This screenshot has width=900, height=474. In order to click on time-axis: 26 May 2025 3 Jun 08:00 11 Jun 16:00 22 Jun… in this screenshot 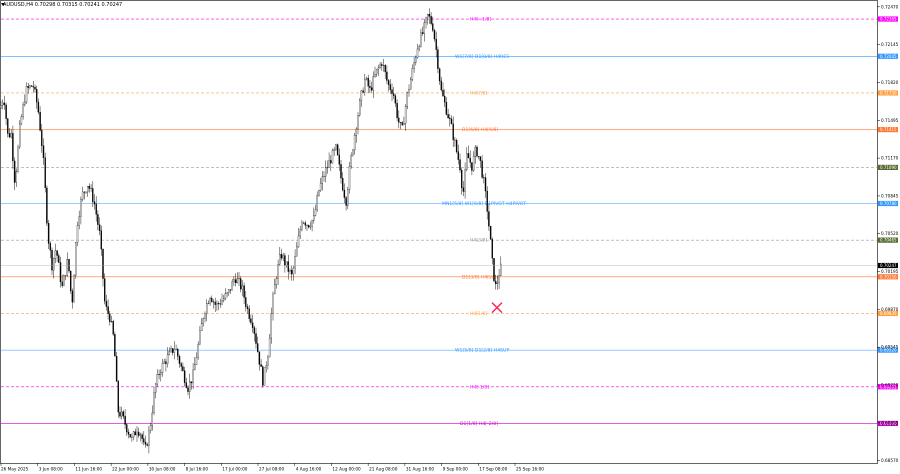, I will do `click(272, 467)`.